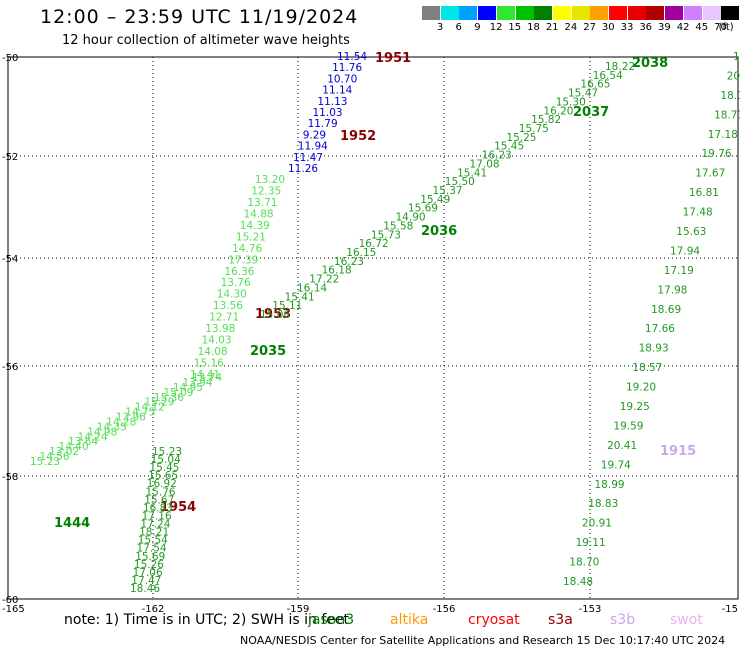 This screenshot has height=650, width=740. Describe the element at coordinates (347, 68) in the screenshot. I see `wave-height-value: 11.76` at that location.